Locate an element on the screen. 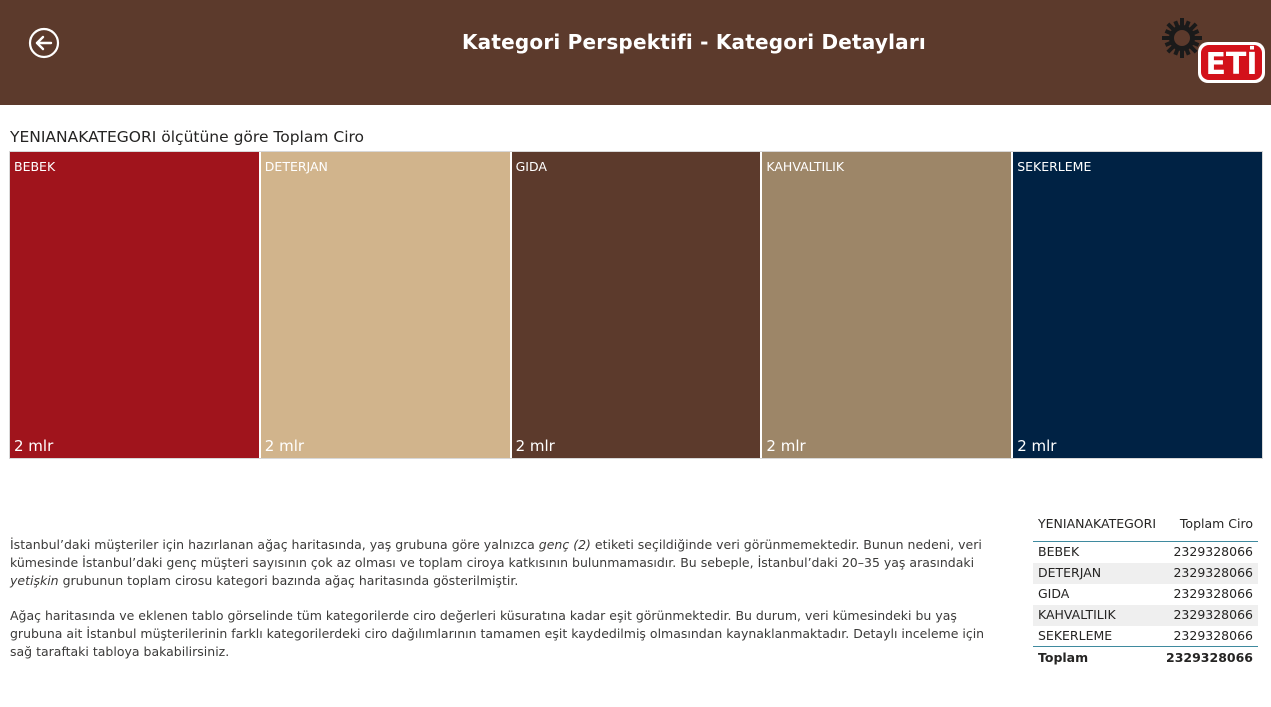 The image size is (1271, 707). tile-label: DETERJAN is located at coordinates (296, 166).